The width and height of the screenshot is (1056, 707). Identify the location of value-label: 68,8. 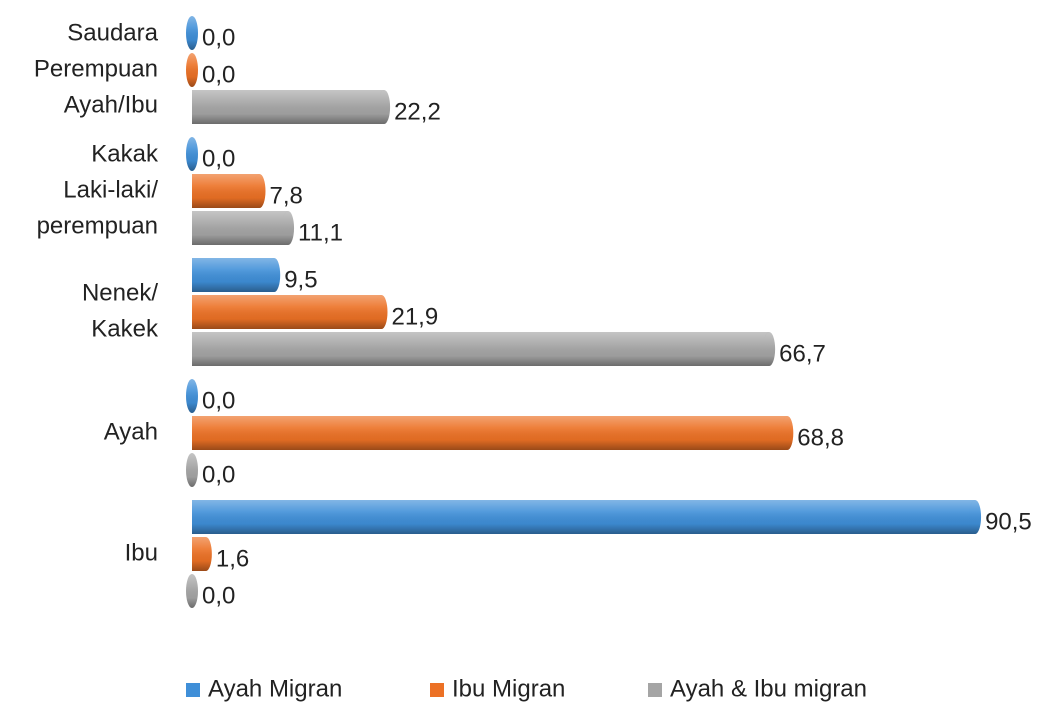
(820, 437).